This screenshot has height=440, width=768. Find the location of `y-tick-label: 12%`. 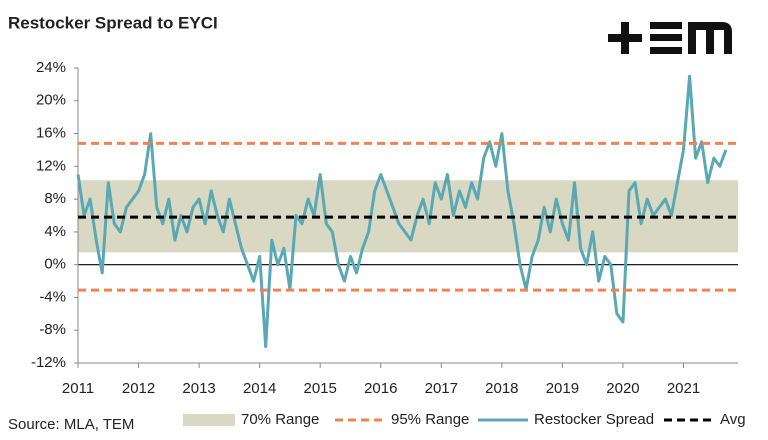

y-tick-label: 12% is located at coordinates (51, 165).